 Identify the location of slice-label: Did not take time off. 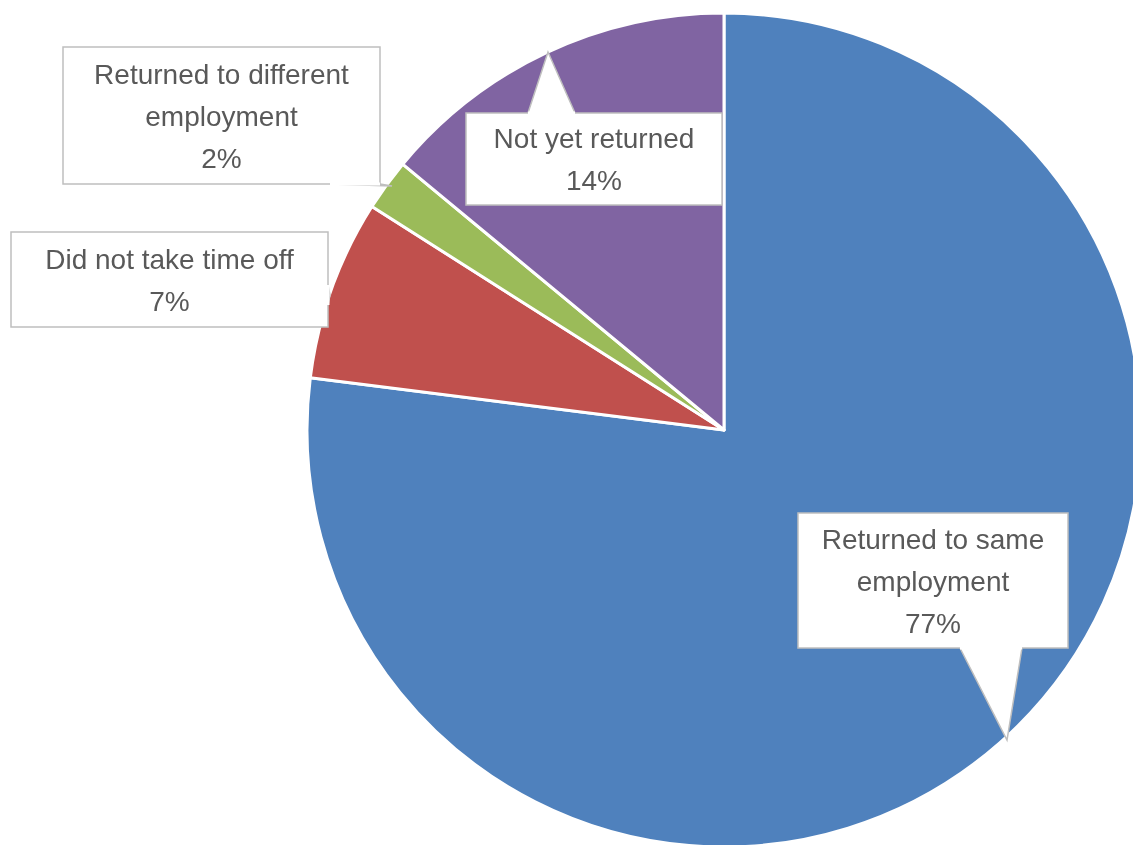
(169, 259).